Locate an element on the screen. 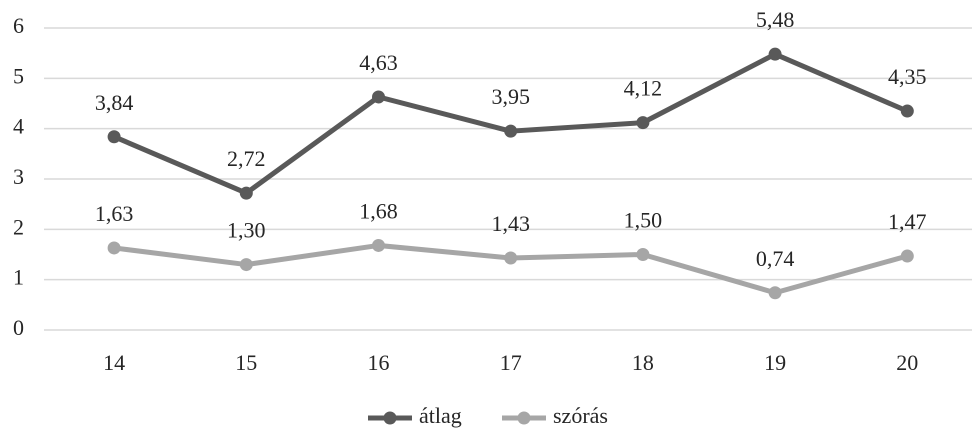 The height and width of the screenshot is (433, 972). data-label: 1,30 is located at coordinates (246, 230).